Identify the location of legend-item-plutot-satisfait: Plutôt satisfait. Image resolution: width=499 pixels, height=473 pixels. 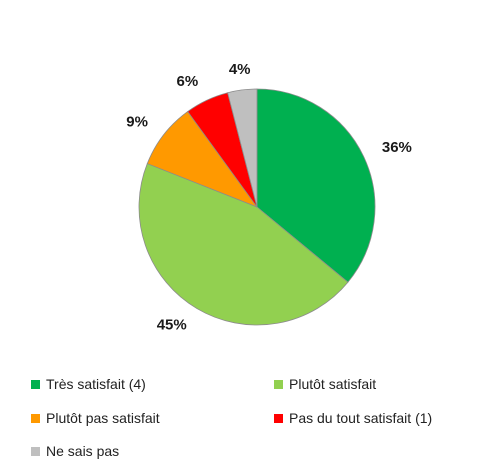
(325, 384).